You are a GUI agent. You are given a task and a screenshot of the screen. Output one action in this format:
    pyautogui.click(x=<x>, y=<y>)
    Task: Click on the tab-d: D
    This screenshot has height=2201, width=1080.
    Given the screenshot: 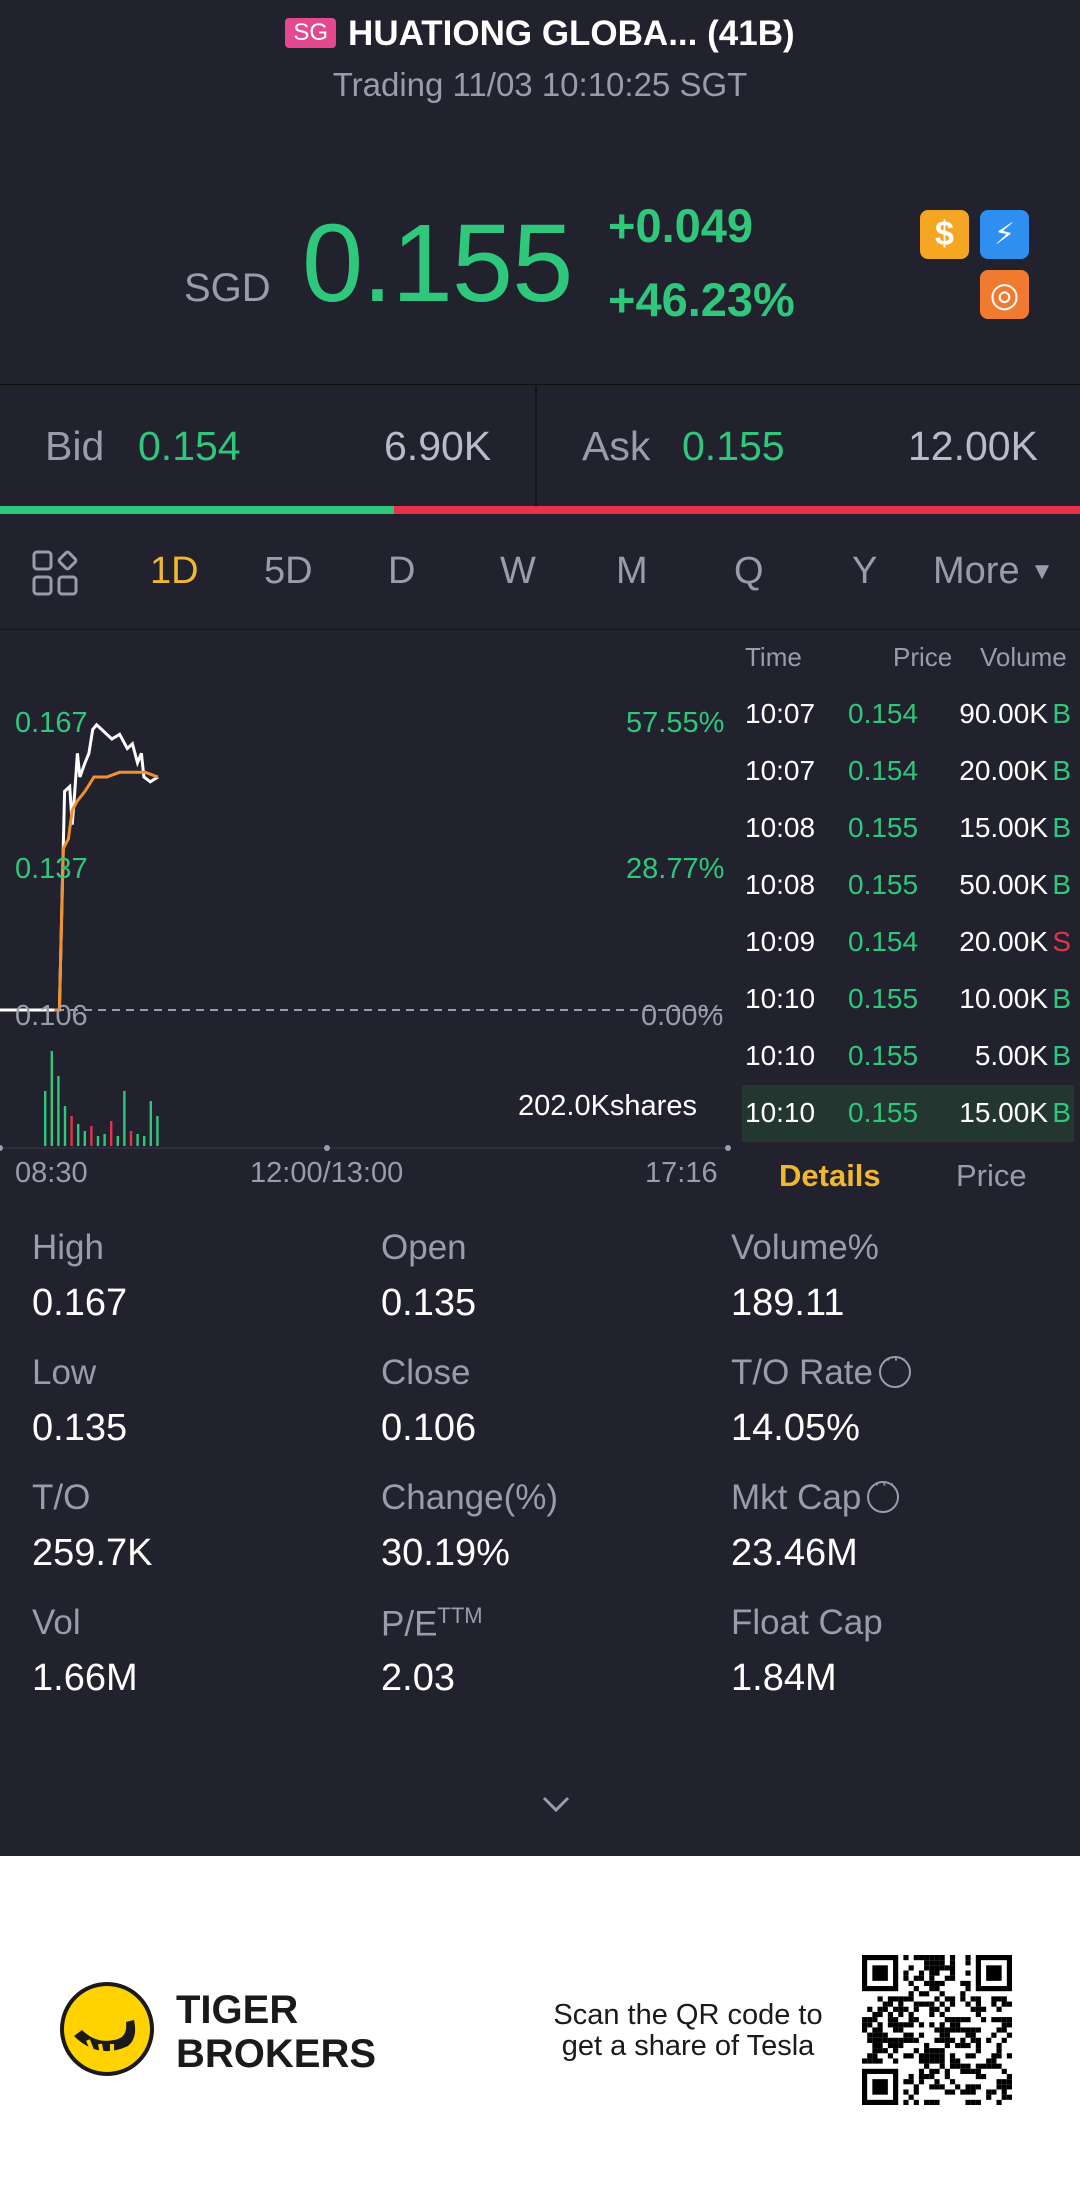 What is the action you would take?
    pyautogui.click(x=402, y=571)
    